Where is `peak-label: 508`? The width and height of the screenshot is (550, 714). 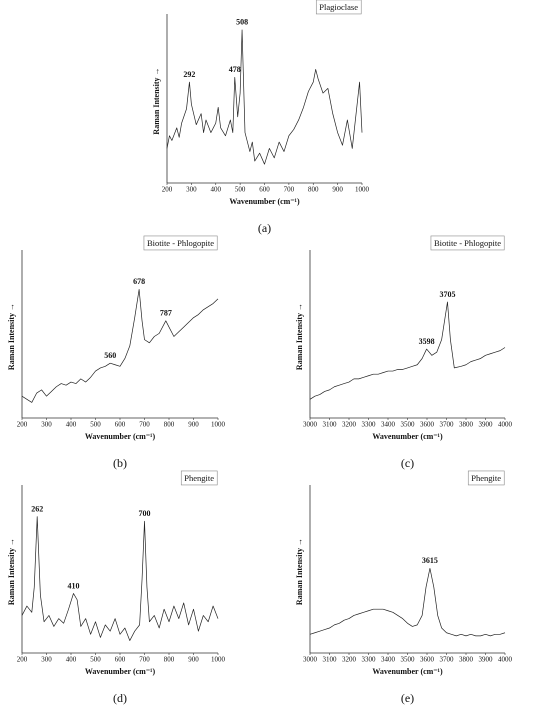 peak-label: 508 is located at coordinates (242, 22).